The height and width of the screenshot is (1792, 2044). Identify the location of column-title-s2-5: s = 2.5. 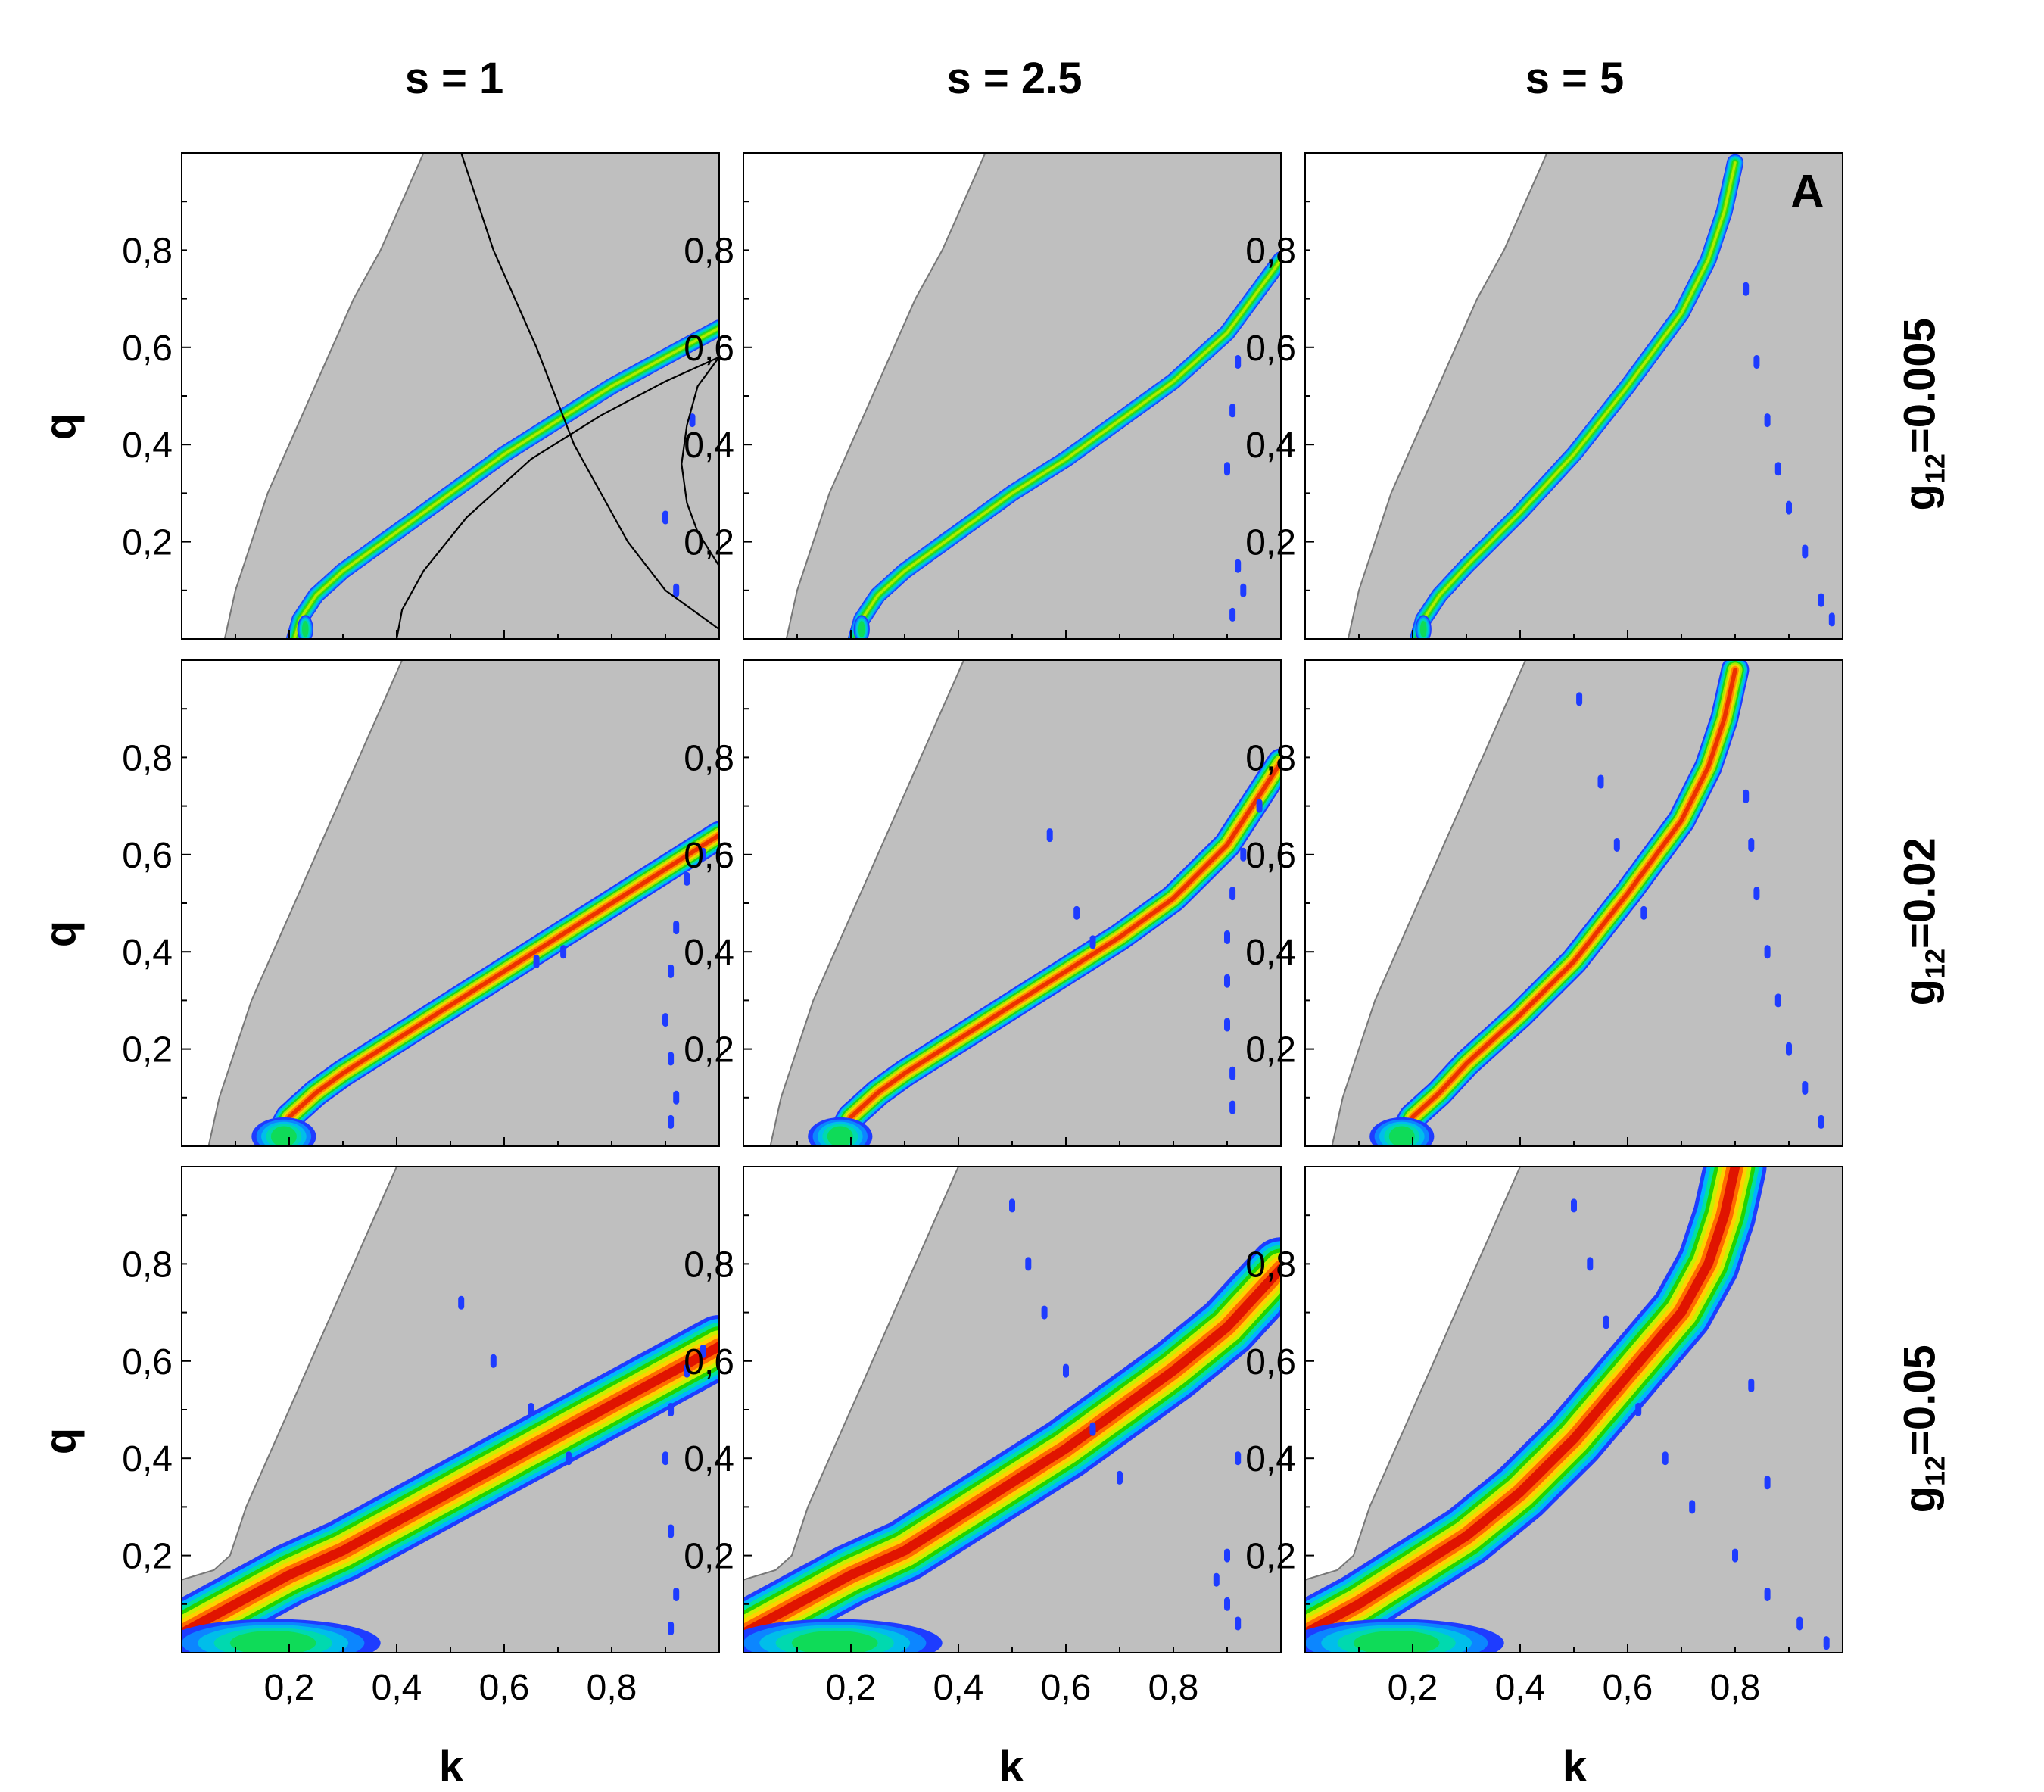
(1014, 78).